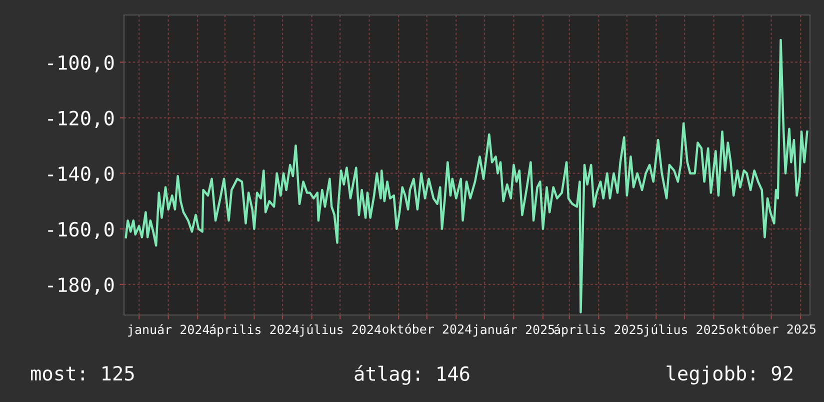  Describe the element at coordinates (81, 231) in the screenshot. I see `y-tick-label: -160,0` at that location.